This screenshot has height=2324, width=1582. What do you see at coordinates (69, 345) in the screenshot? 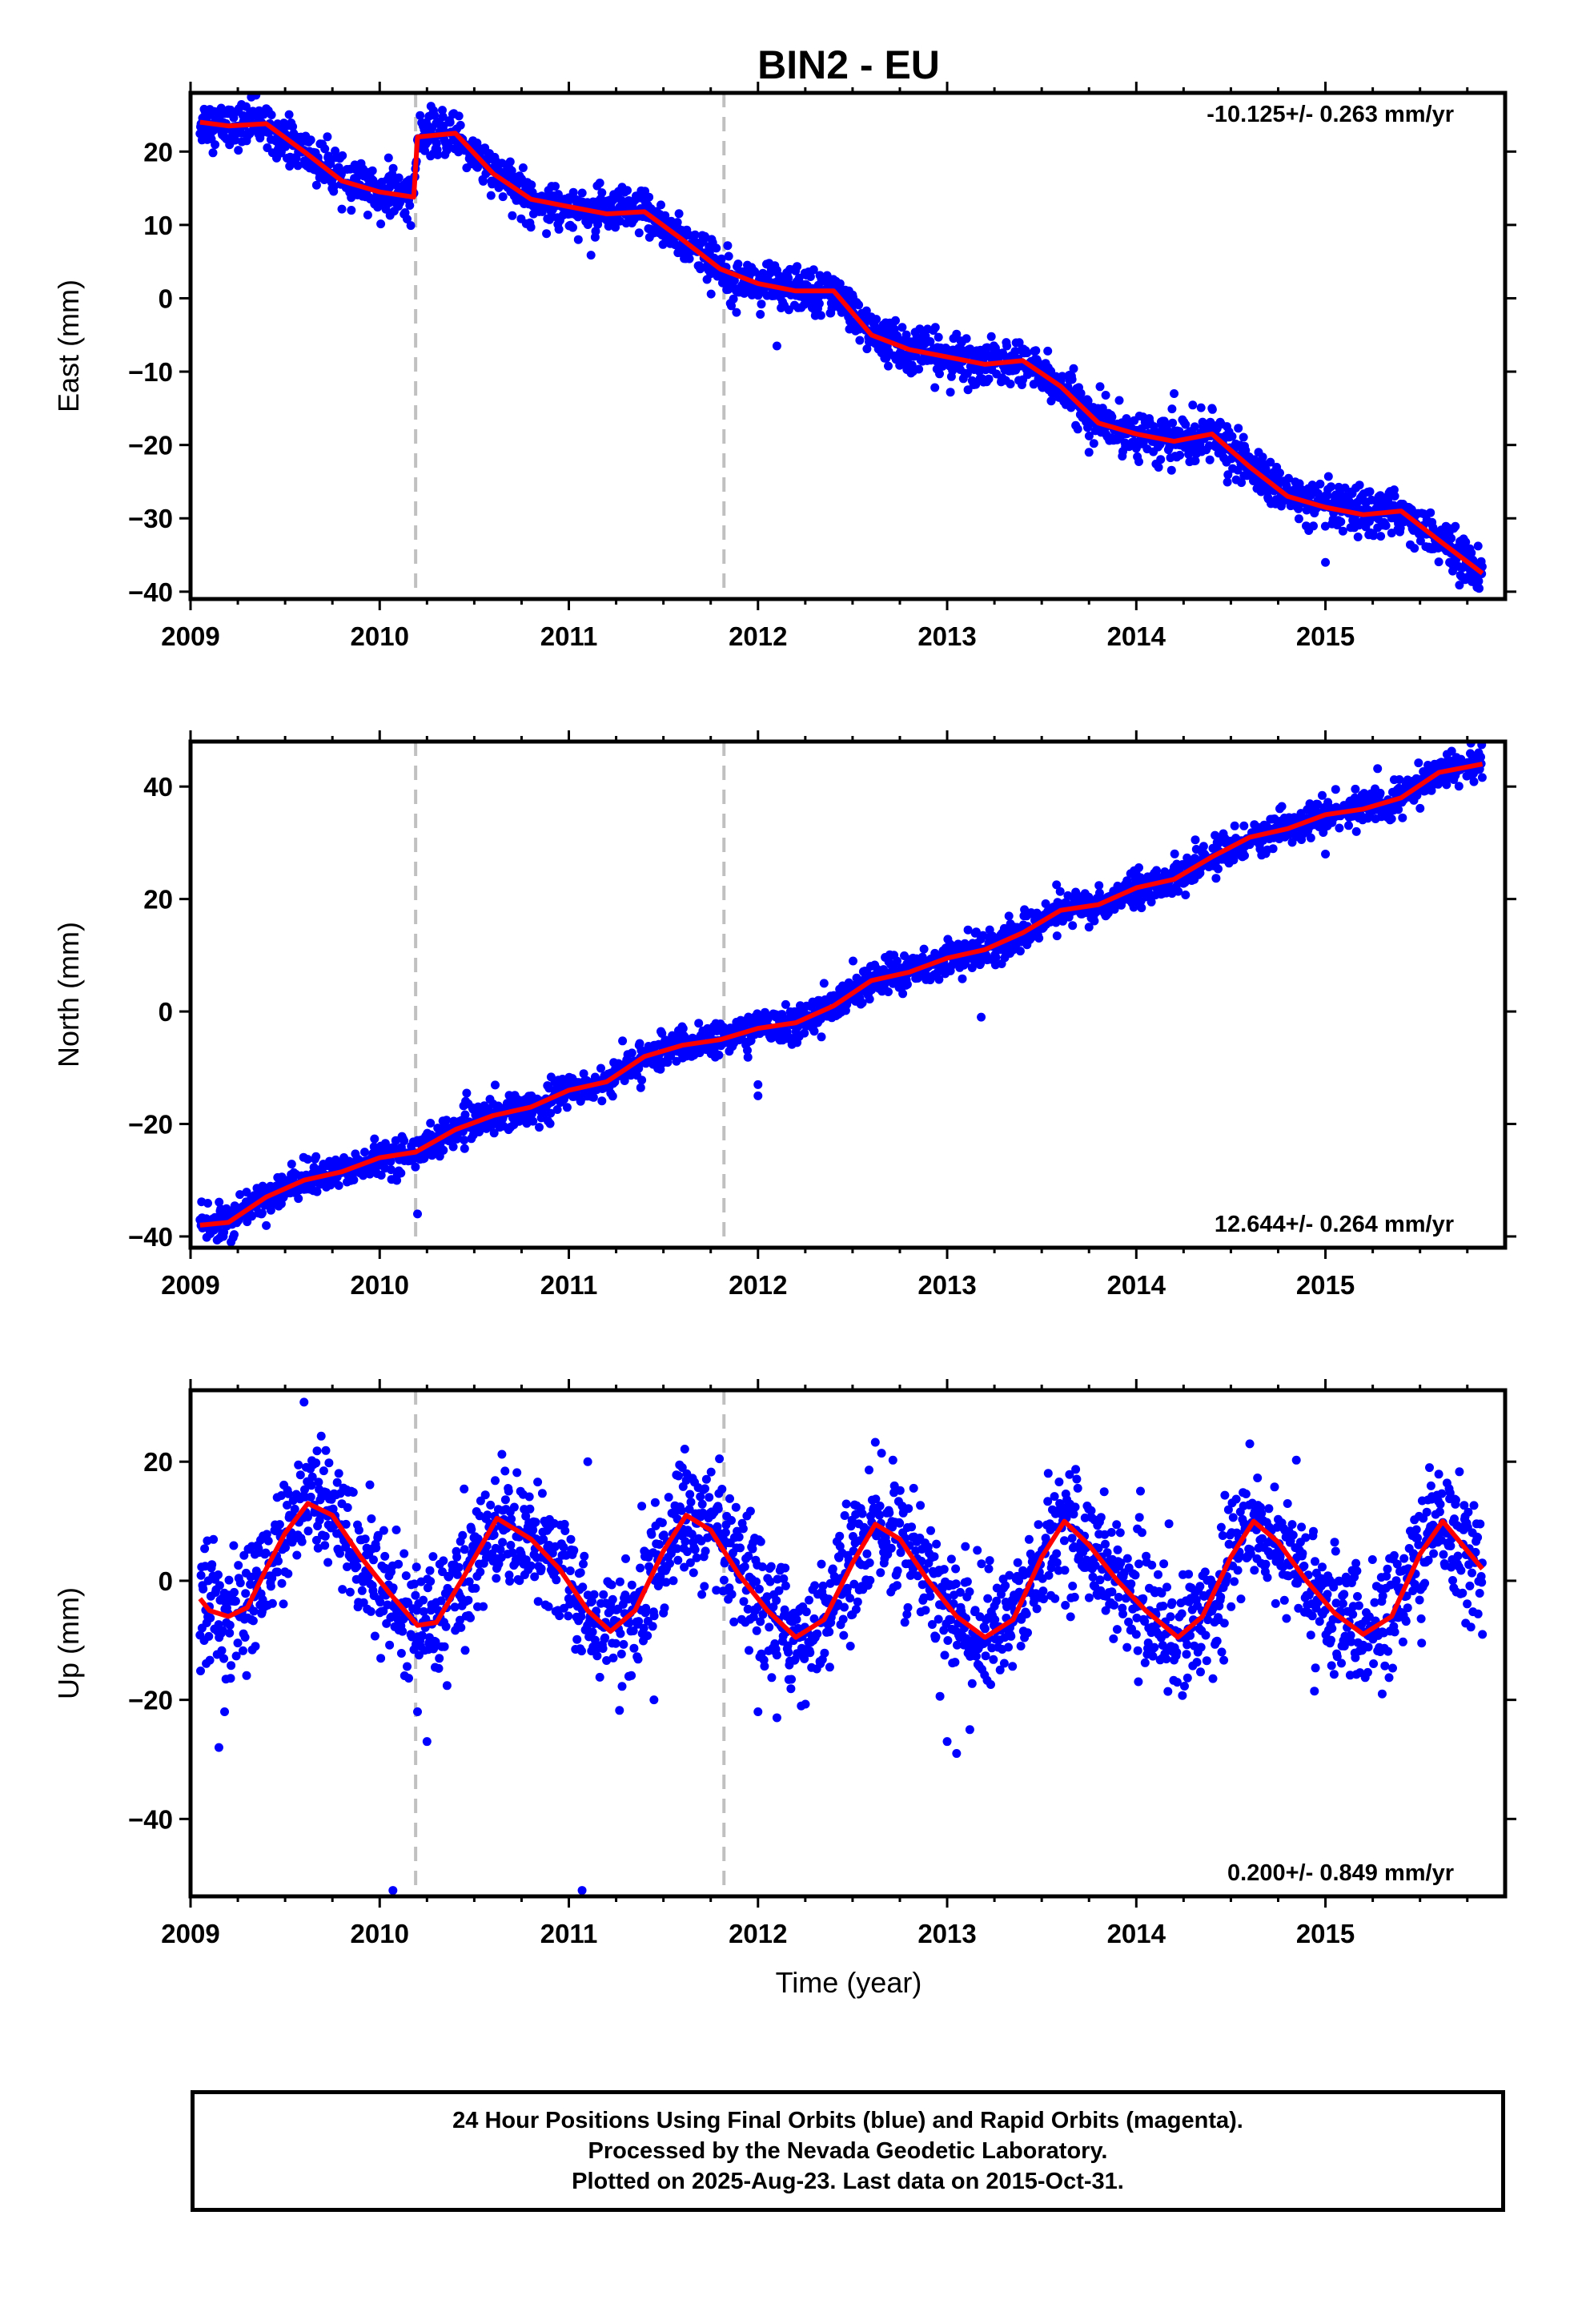
I see `east-y-axis-label: East (mm)` at bounding box center [69, 345].